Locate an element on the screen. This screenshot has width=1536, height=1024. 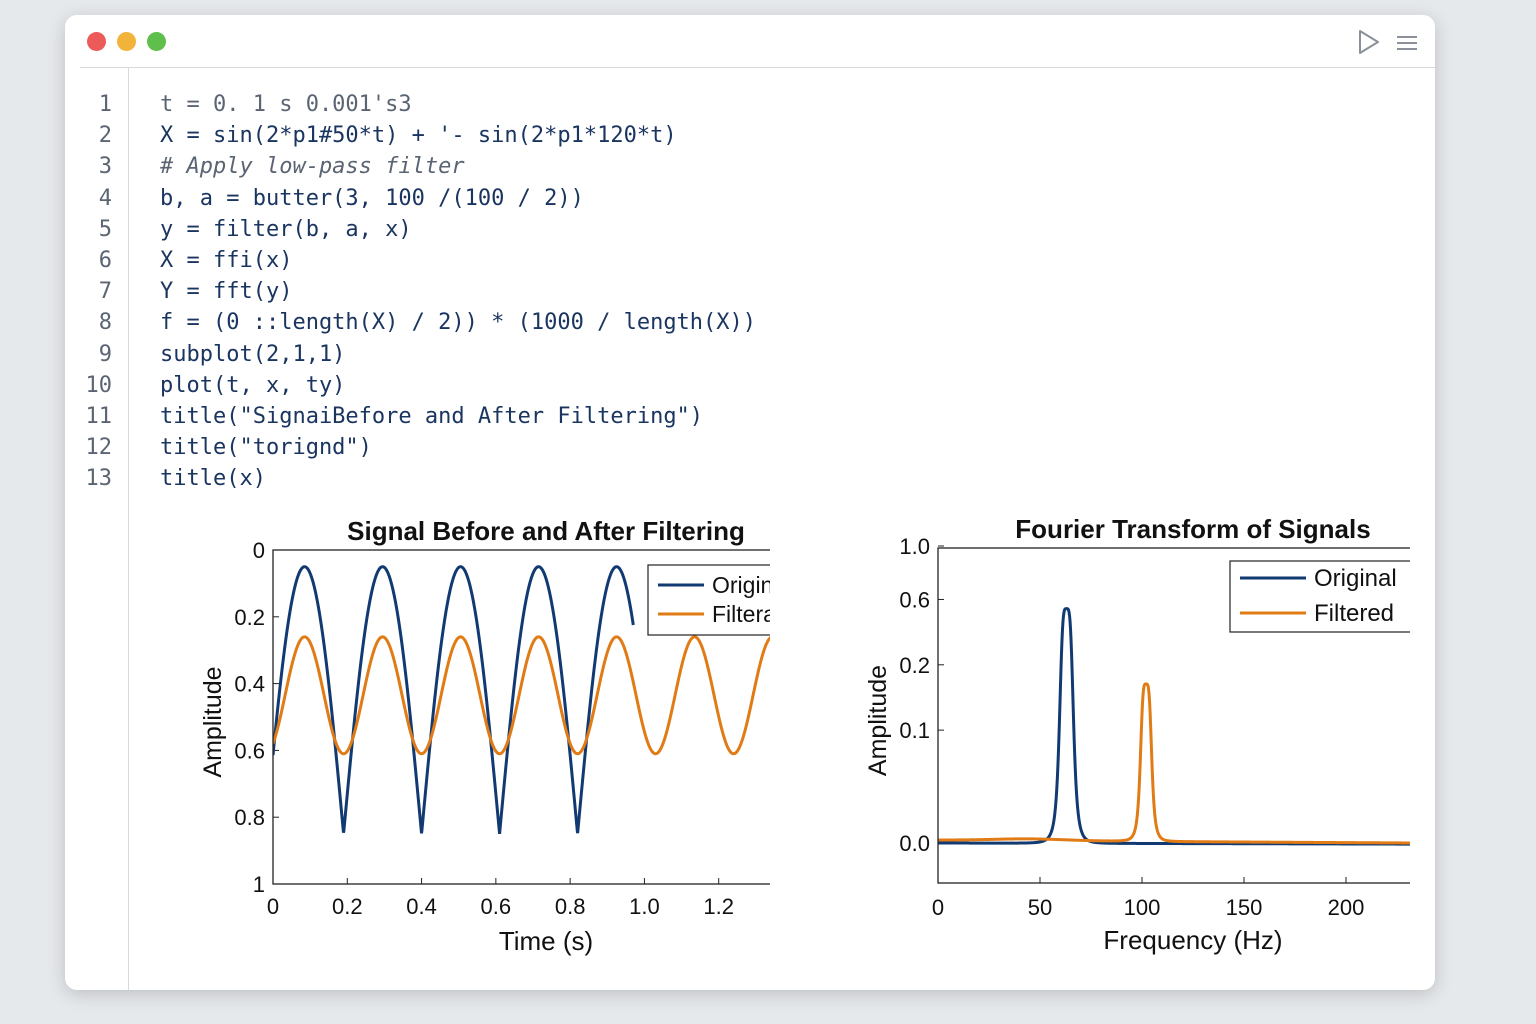
y-tick-label: 1 is located at coordinates (259, 884).